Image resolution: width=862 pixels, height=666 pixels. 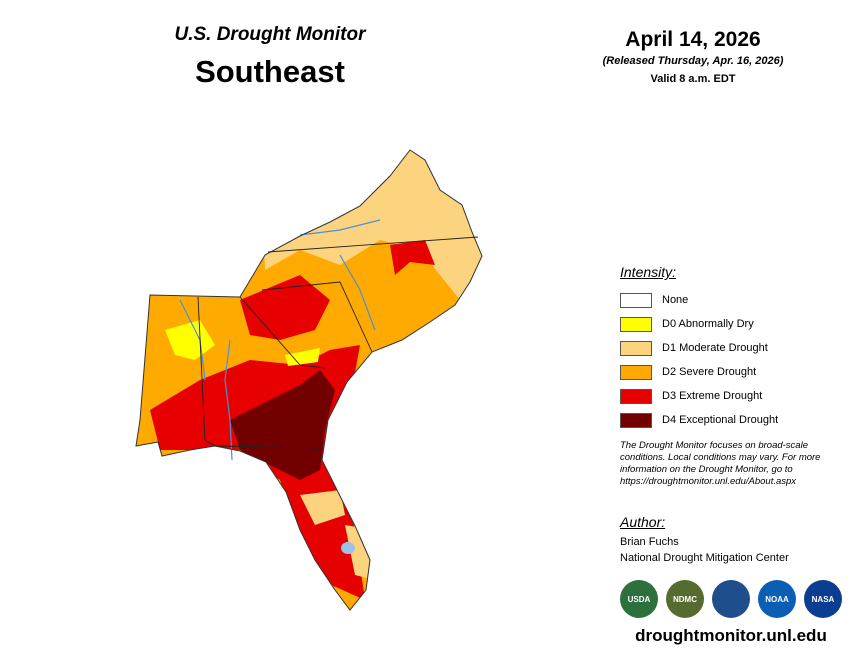 I want to click on legend-item: D3 Extreme Drought, so click(x=699, y=396).